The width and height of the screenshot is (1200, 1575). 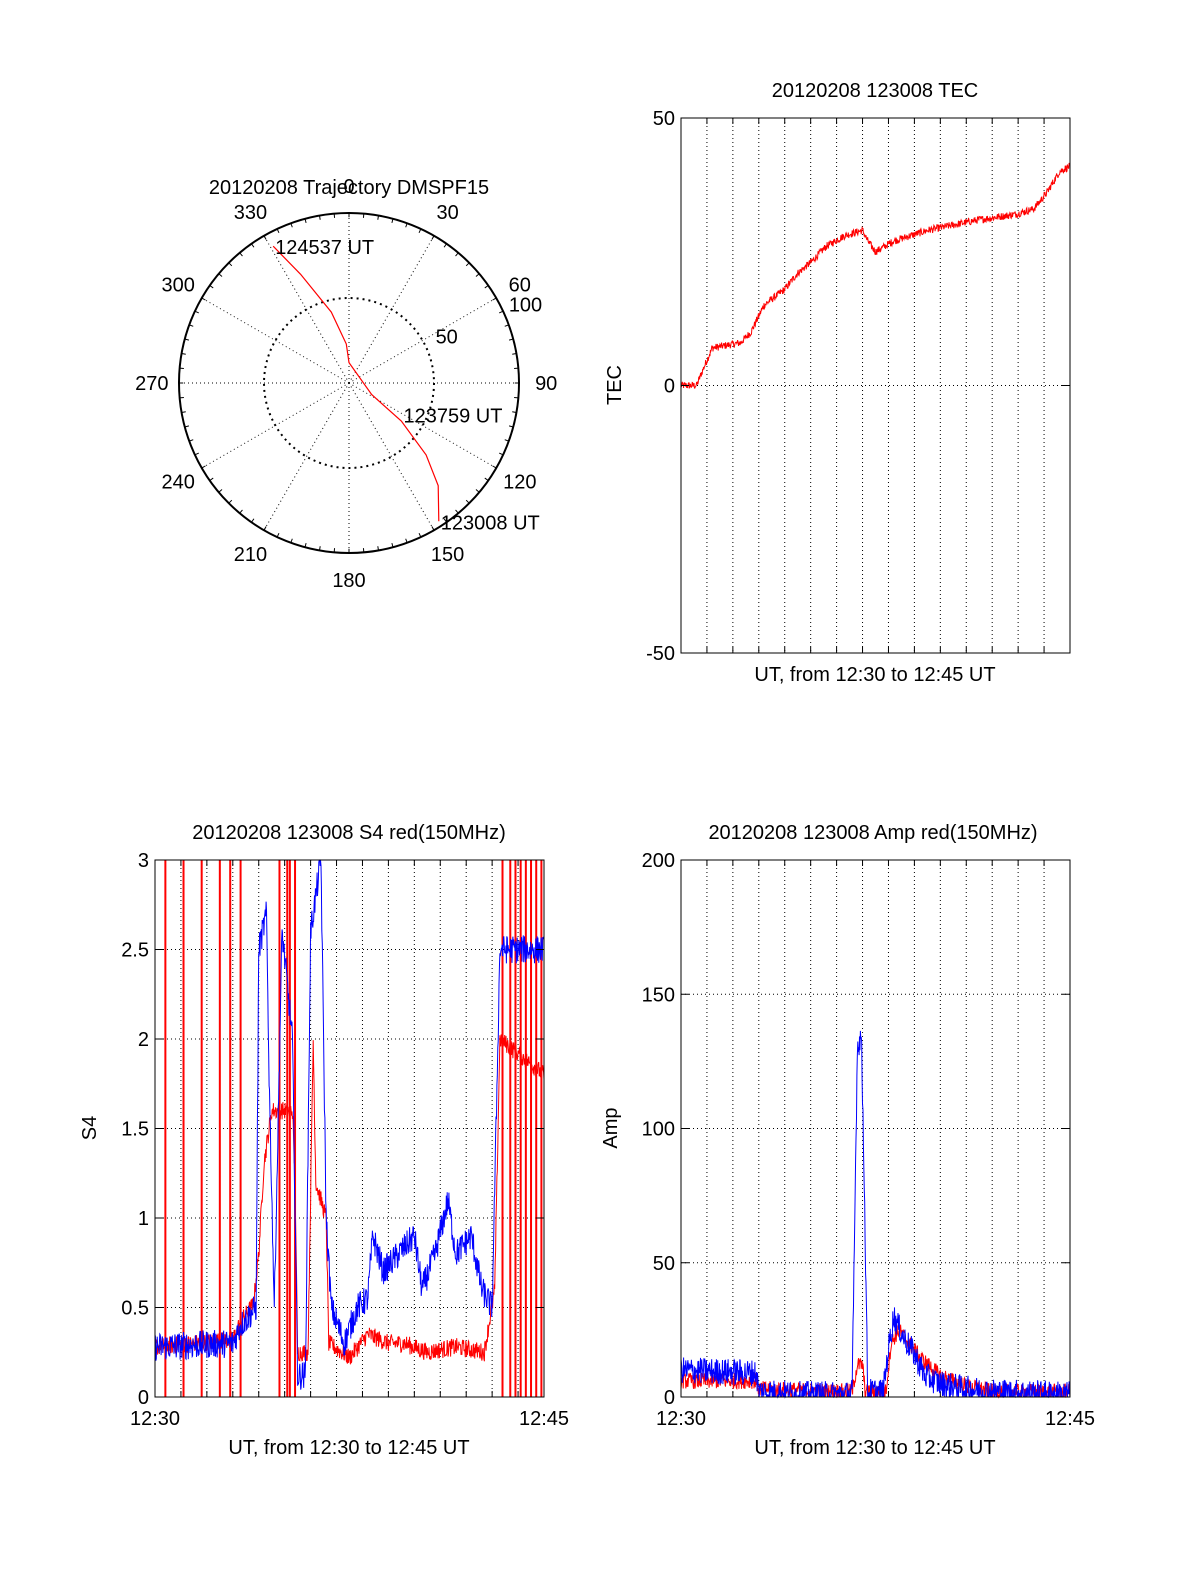 I want to click on s4-x-ticks: 12:30 12:45, so click(x=349, y=1419).